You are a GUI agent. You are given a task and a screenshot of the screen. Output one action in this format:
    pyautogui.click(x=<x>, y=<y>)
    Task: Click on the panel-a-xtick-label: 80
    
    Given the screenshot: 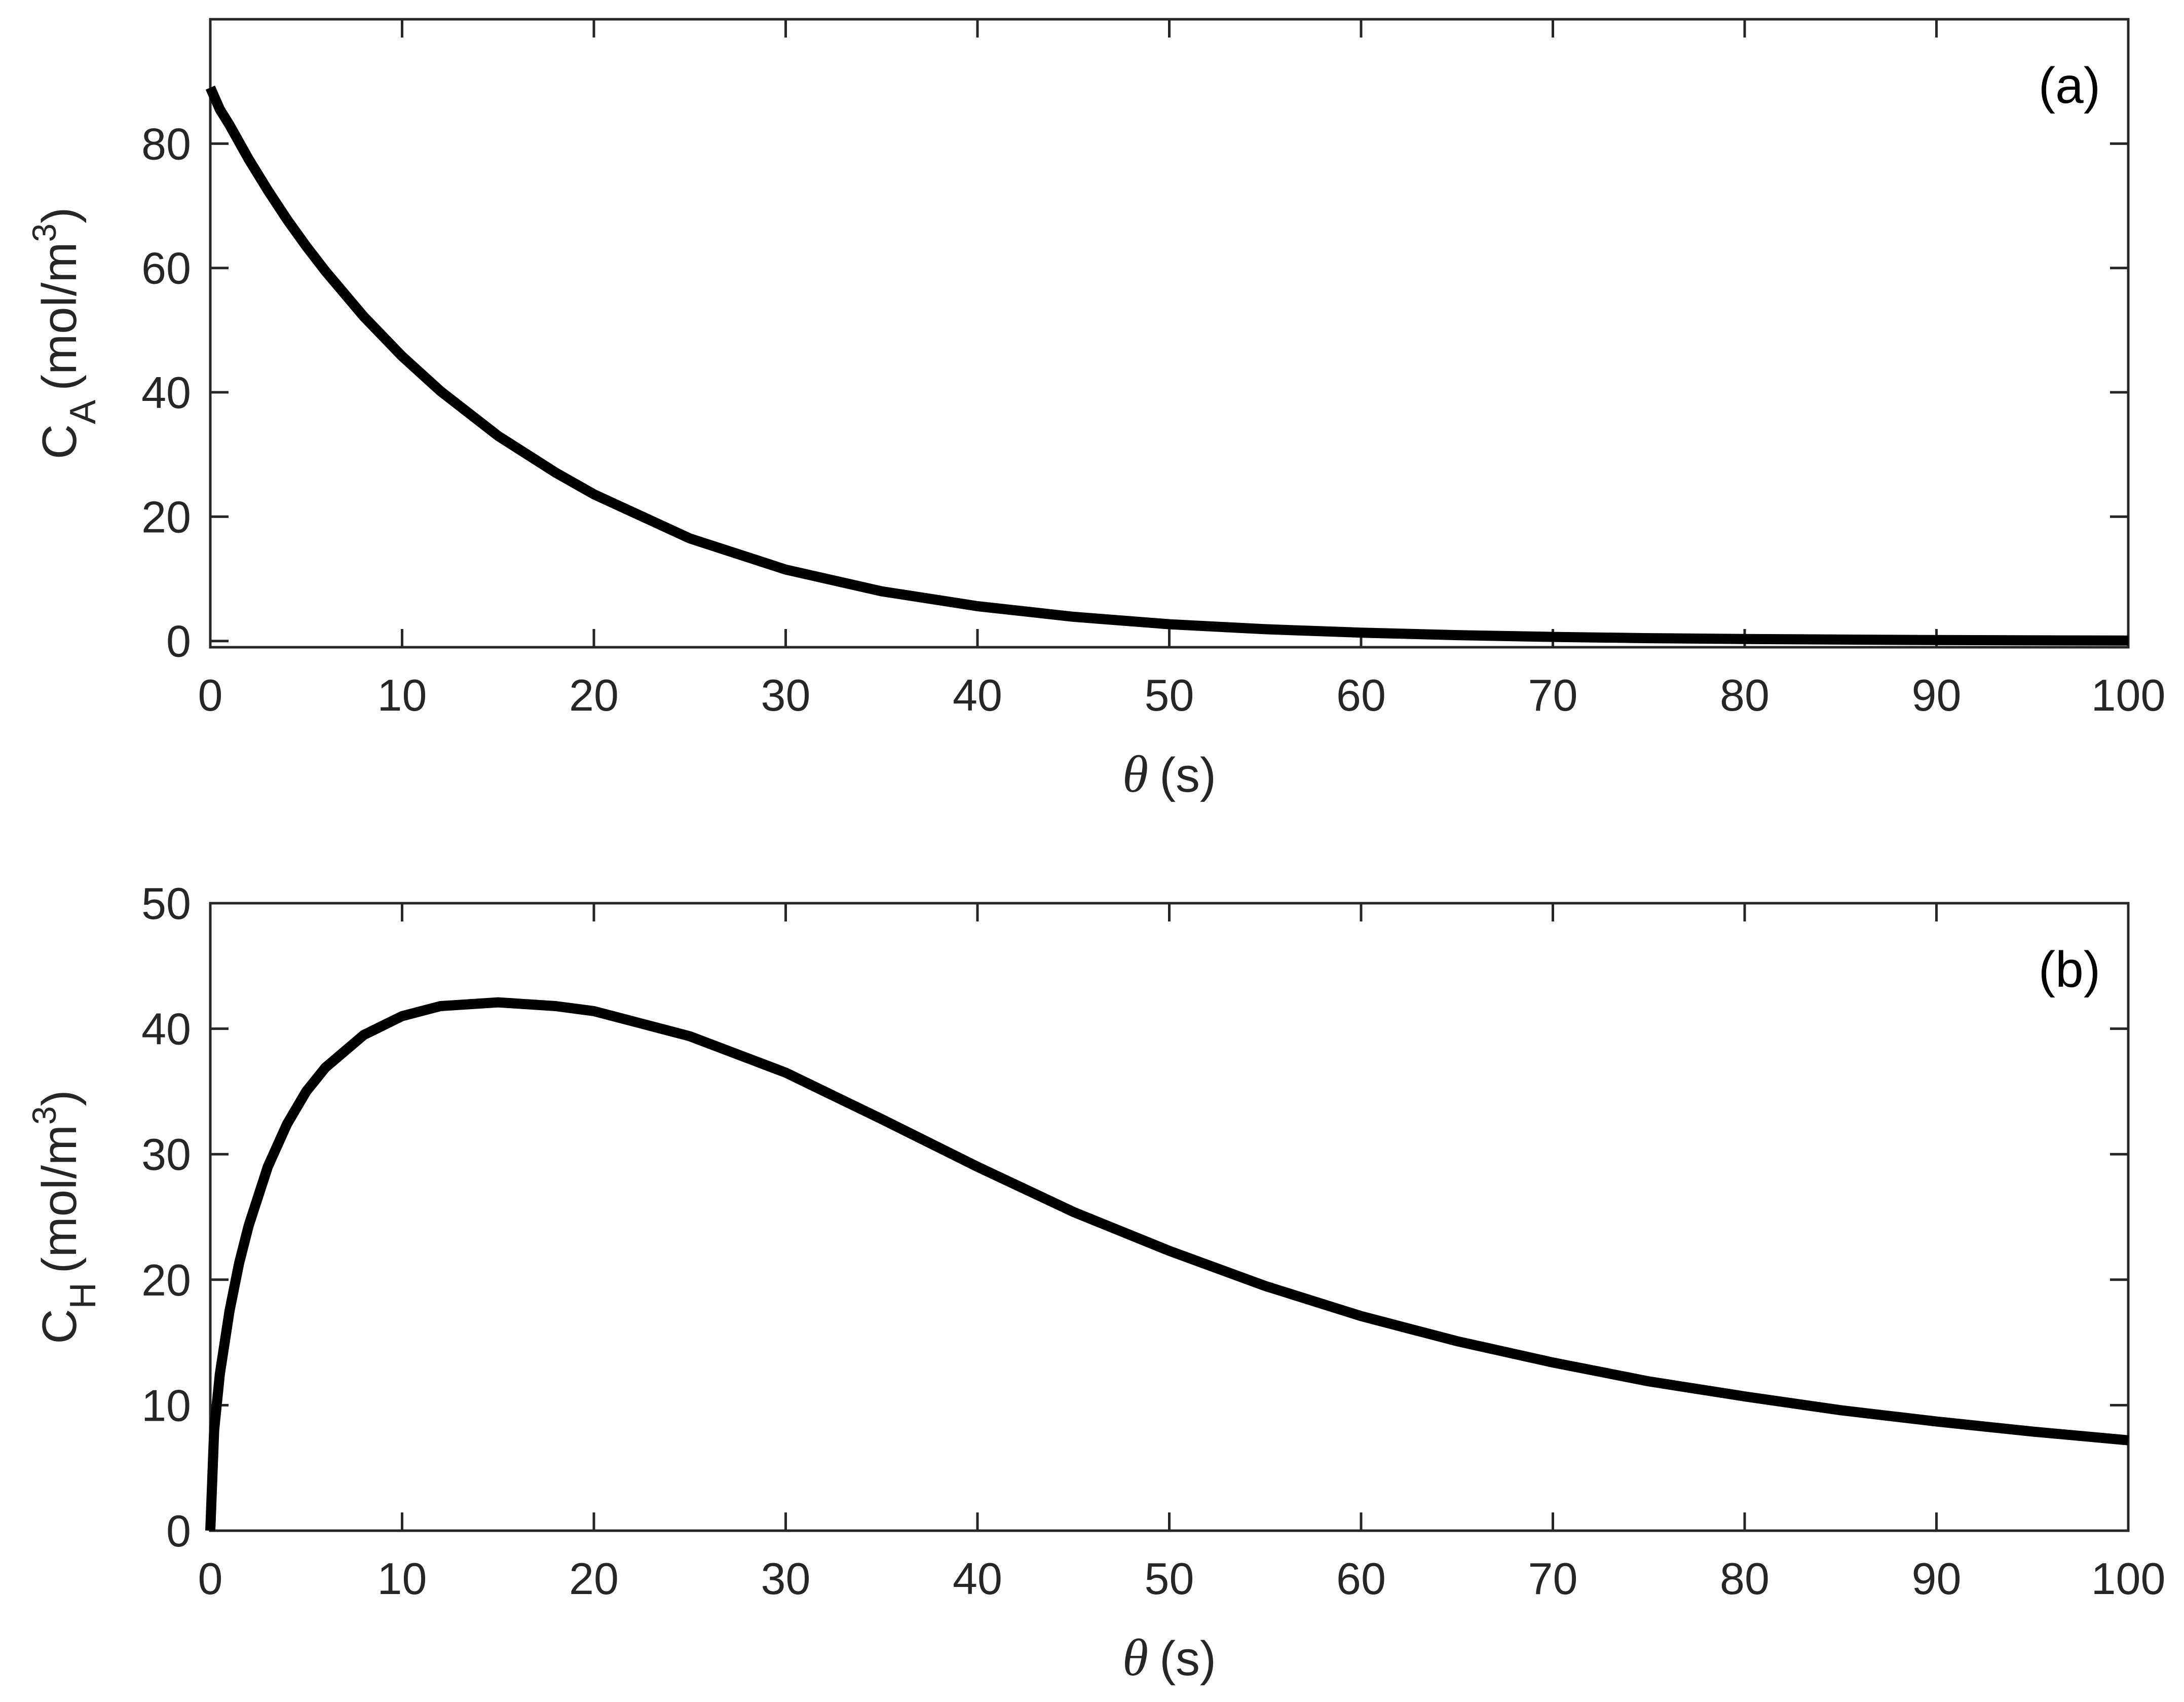 What is the action you would take?
    pyautogui.click(x=1744, y=695)
    